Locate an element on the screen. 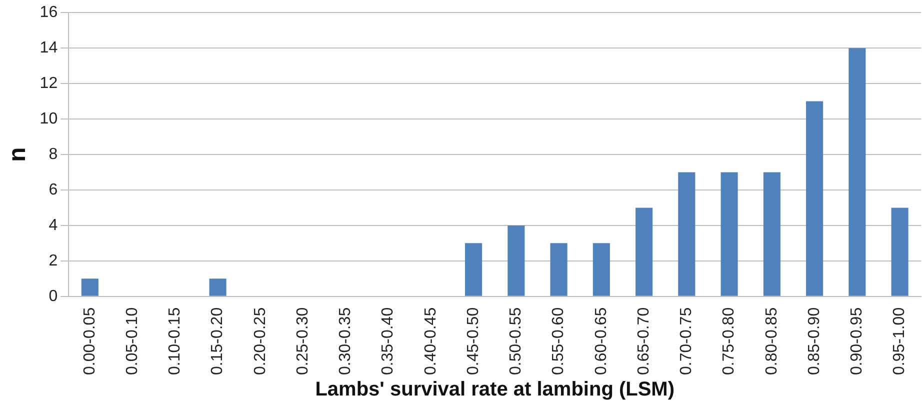 This screenshot has height=402, width=922. y-tick-label: 4 is located at coordinates (53, 225).